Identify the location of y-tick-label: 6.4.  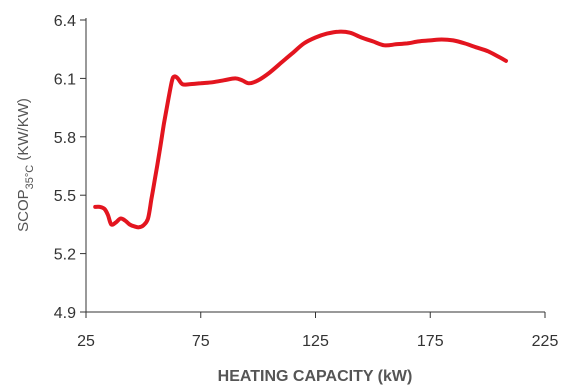
(65, 21).